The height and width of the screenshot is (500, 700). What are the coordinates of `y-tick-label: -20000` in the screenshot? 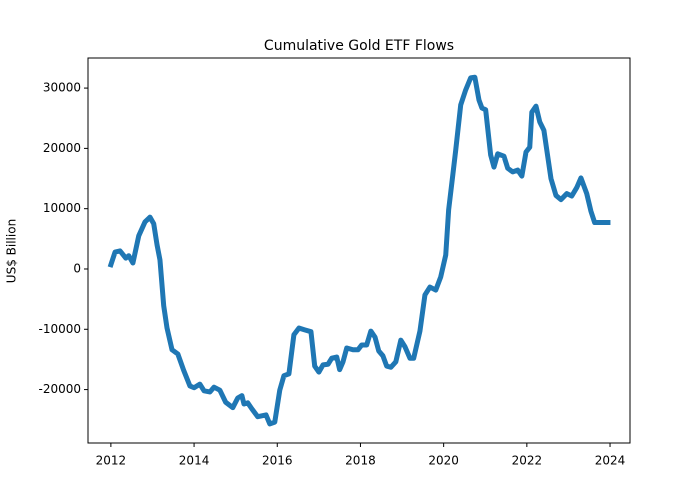 It's located at (59, 389).